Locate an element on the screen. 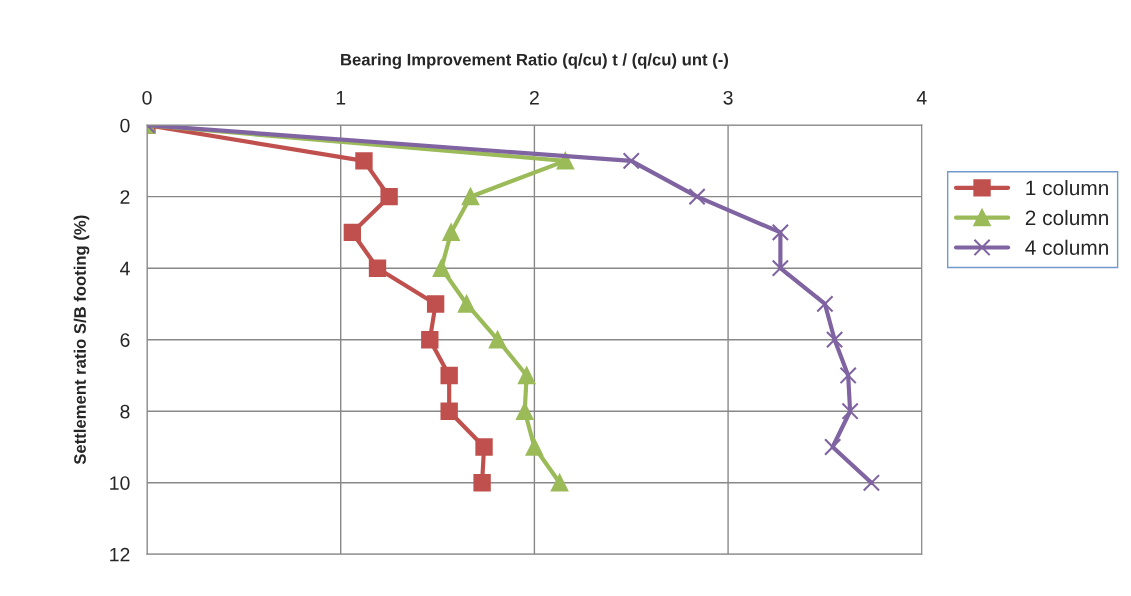  x-tick-label: 2 is located at coordinates (534, 97).